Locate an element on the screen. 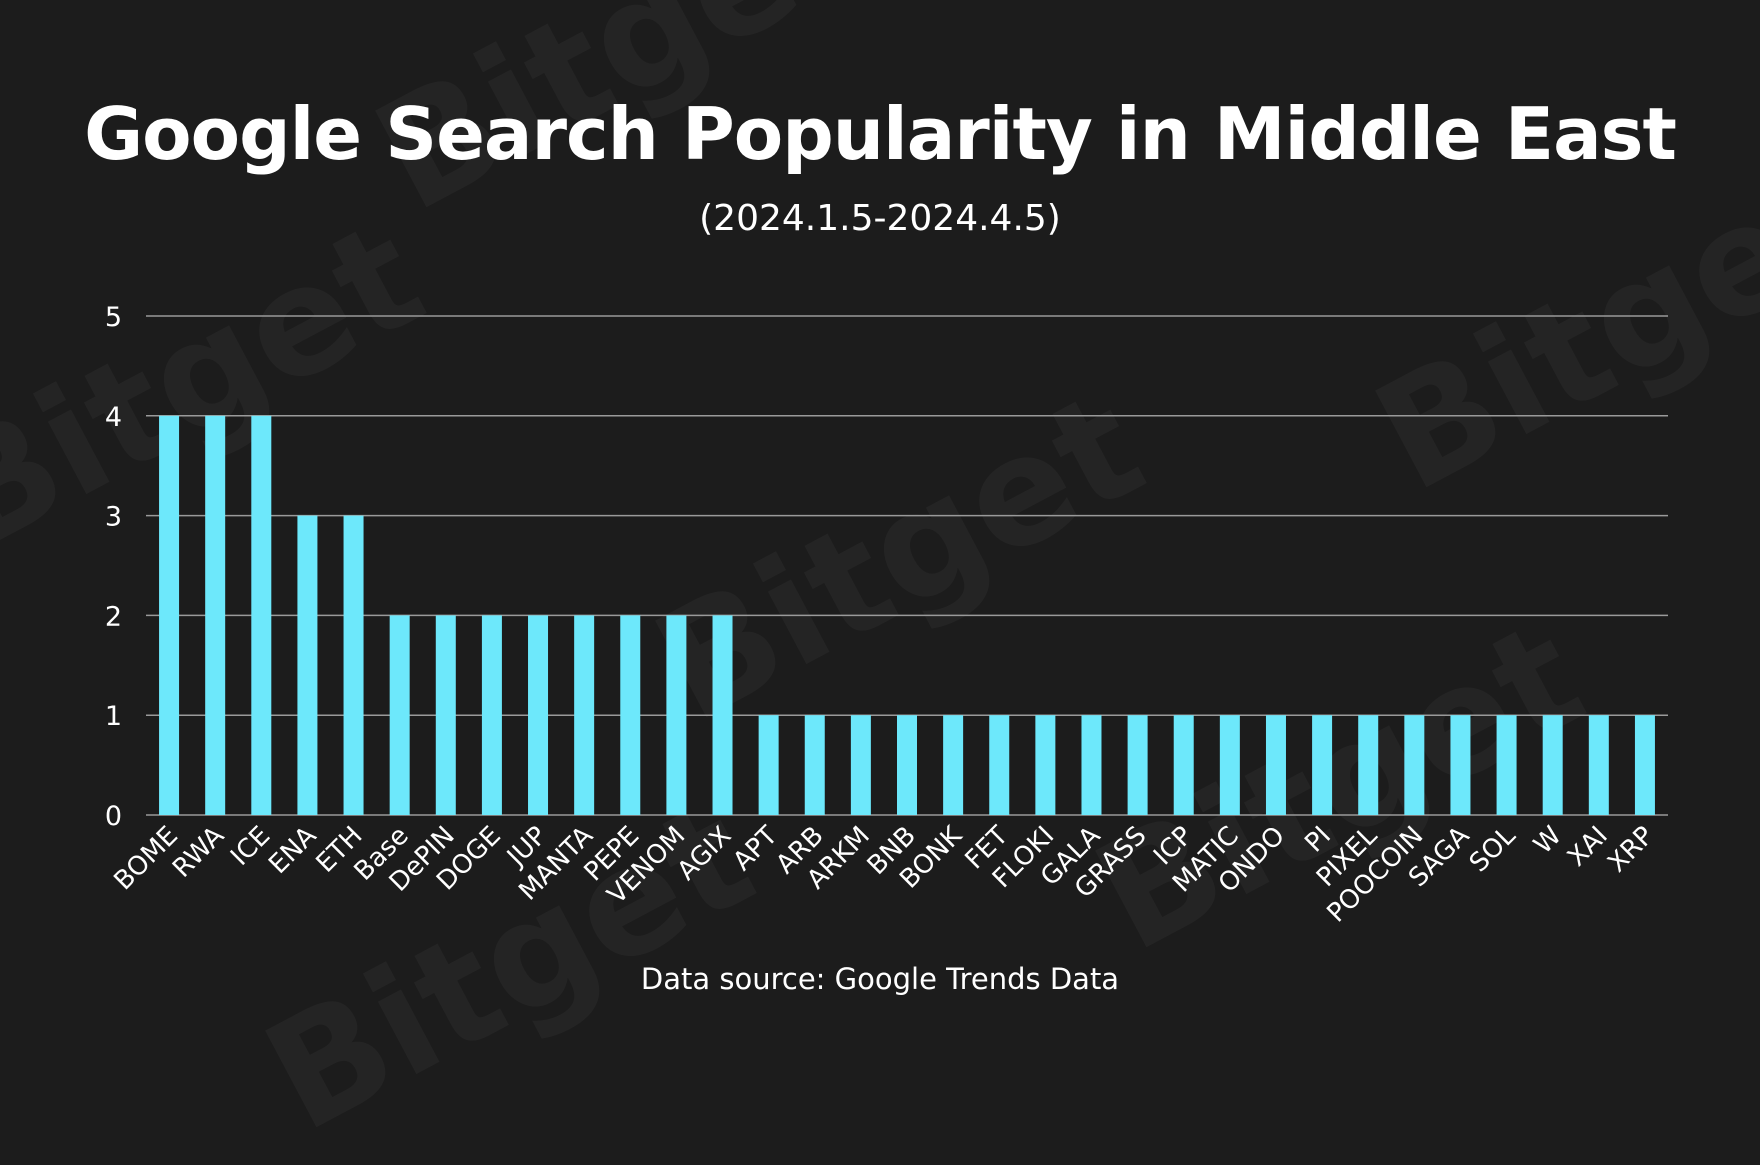  bar-eth is located at coordinates (353, 665).